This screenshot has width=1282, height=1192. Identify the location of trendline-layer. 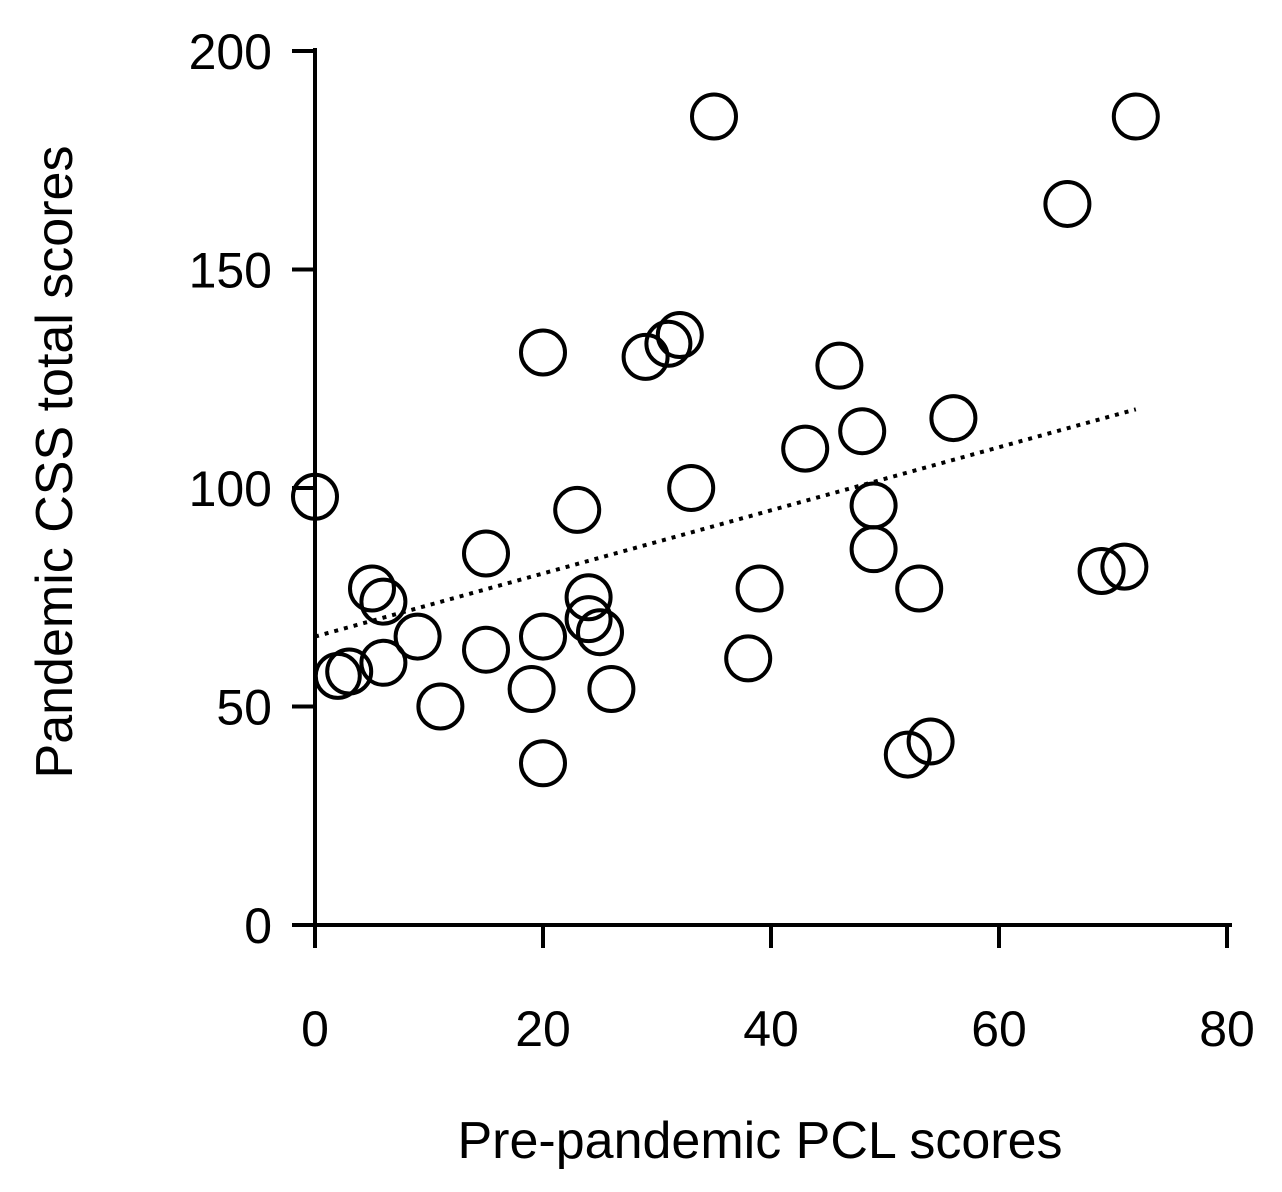
(725, 523).